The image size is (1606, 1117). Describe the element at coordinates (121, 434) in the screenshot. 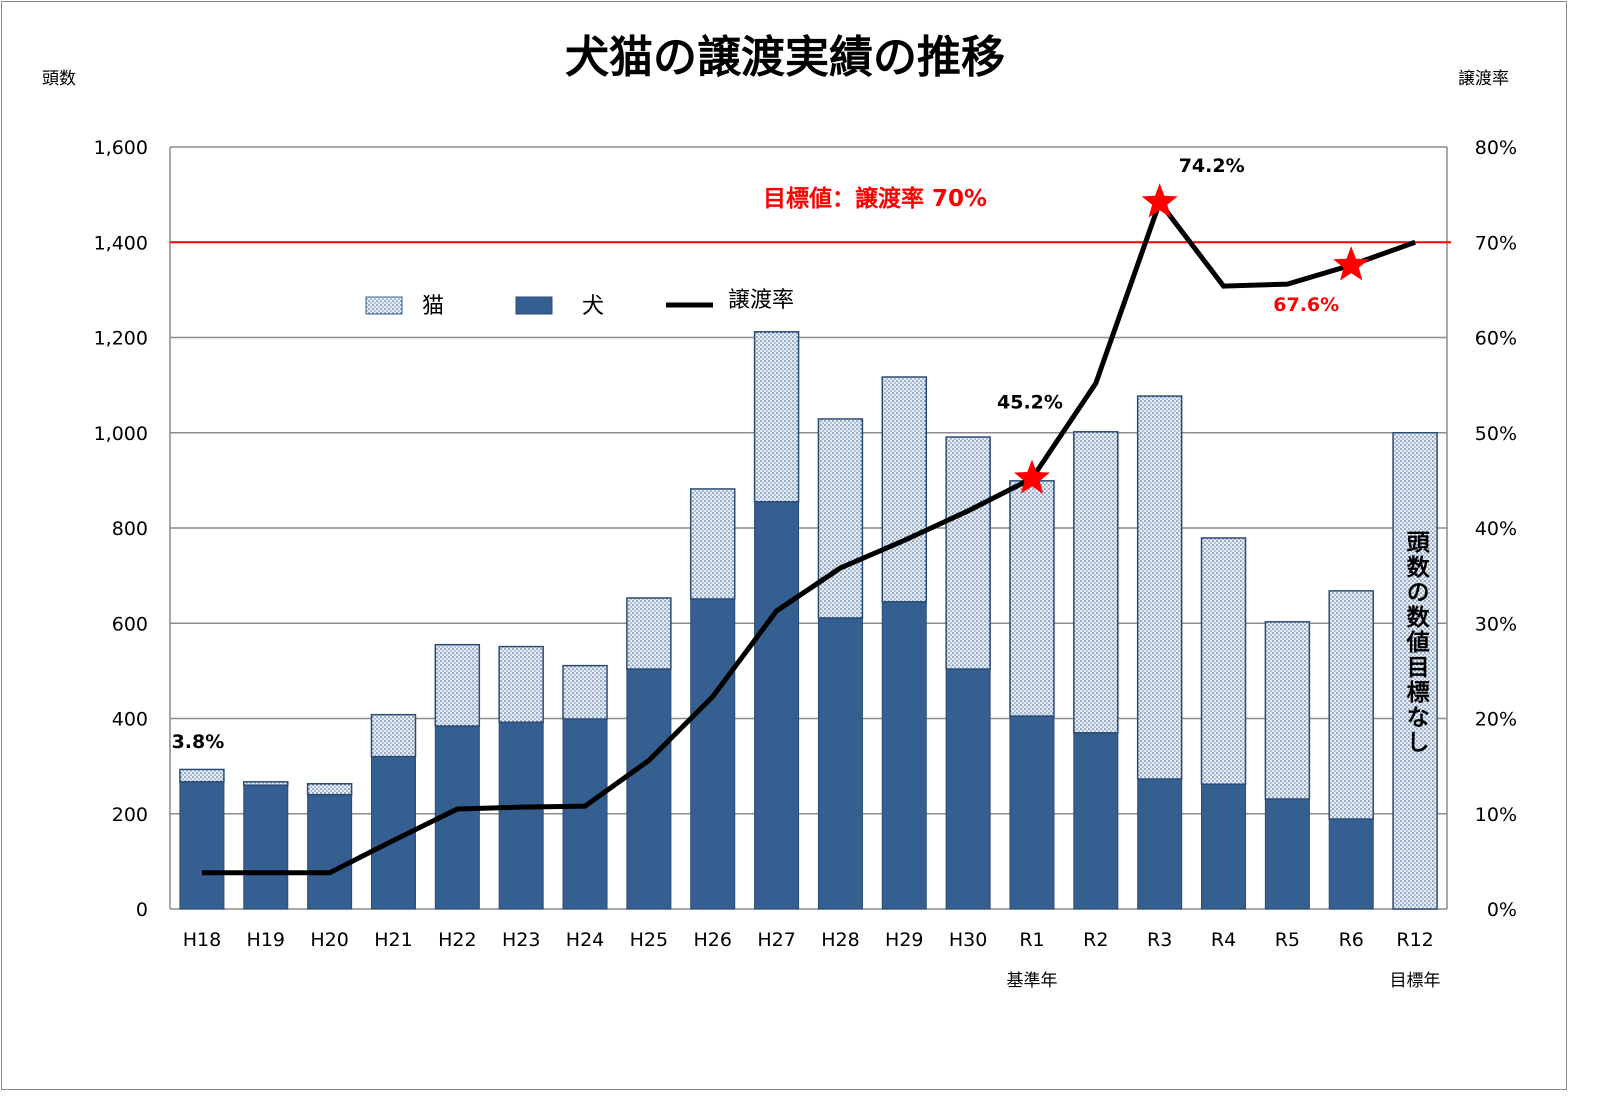

I see `left-tick-label: 1,000` at that location.